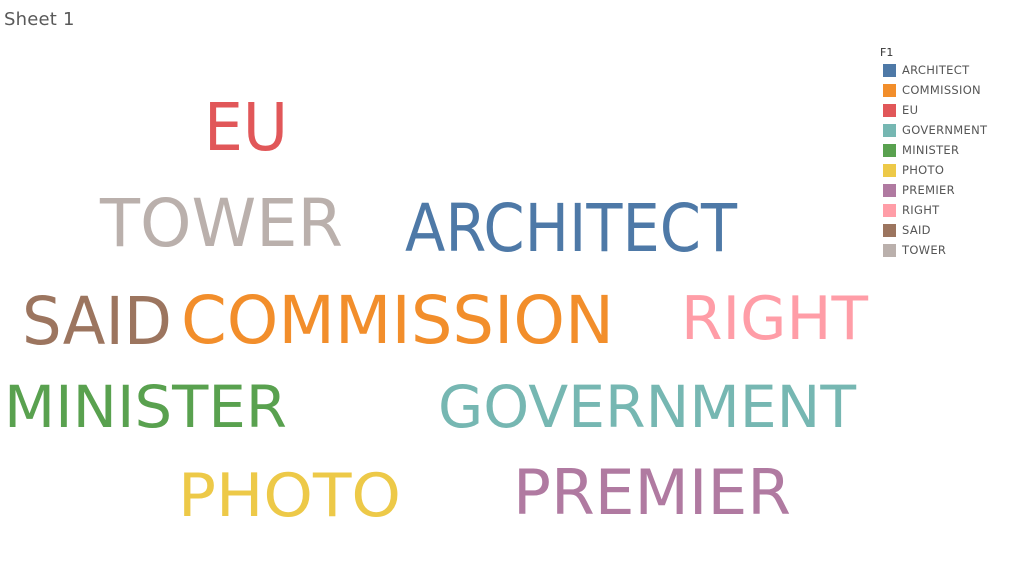 This screenshot has height=581, width=1020. I want to click on legend-item-photo: PHOTO, so click(933, 170).